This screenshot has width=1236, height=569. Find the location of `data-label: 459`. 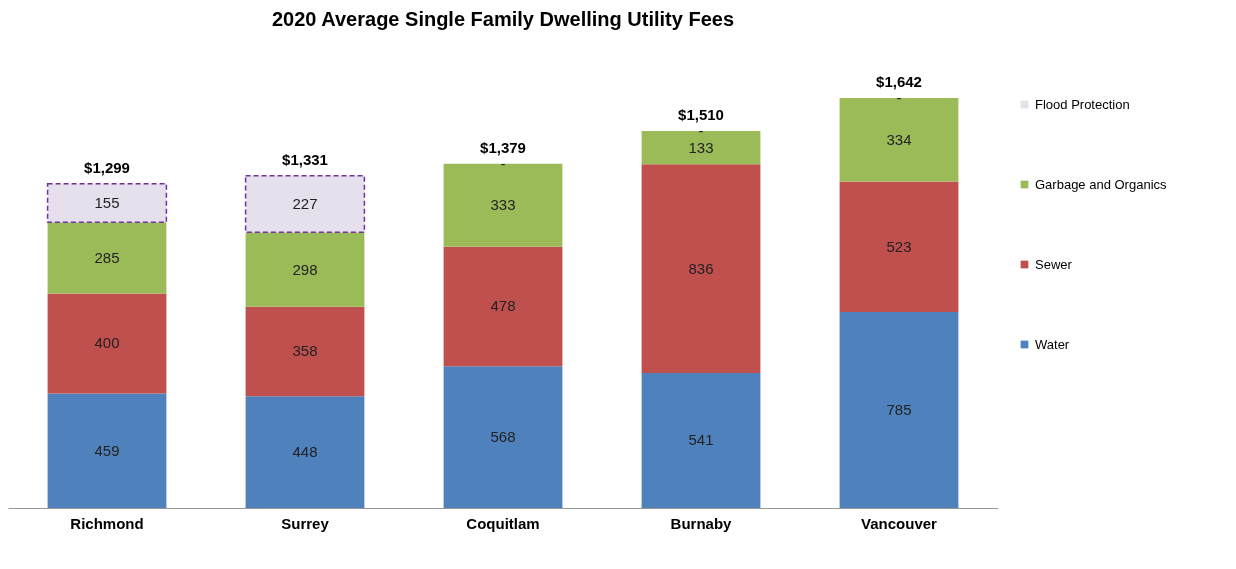

data-label: 459 is located at coordinates (107, 450).